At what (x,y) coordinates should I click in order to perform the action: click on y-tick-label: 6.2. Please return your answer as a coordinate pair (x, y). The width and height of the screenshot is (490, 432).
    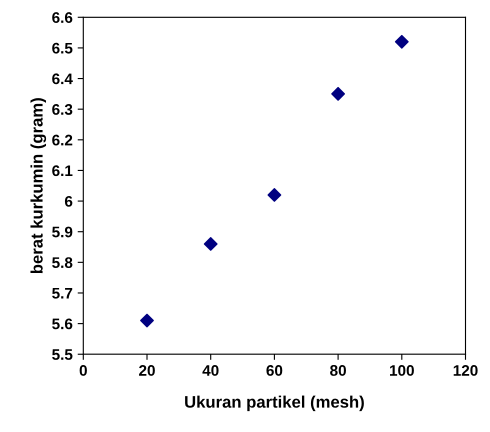
    Looking at the image, I should click on (62, 140).